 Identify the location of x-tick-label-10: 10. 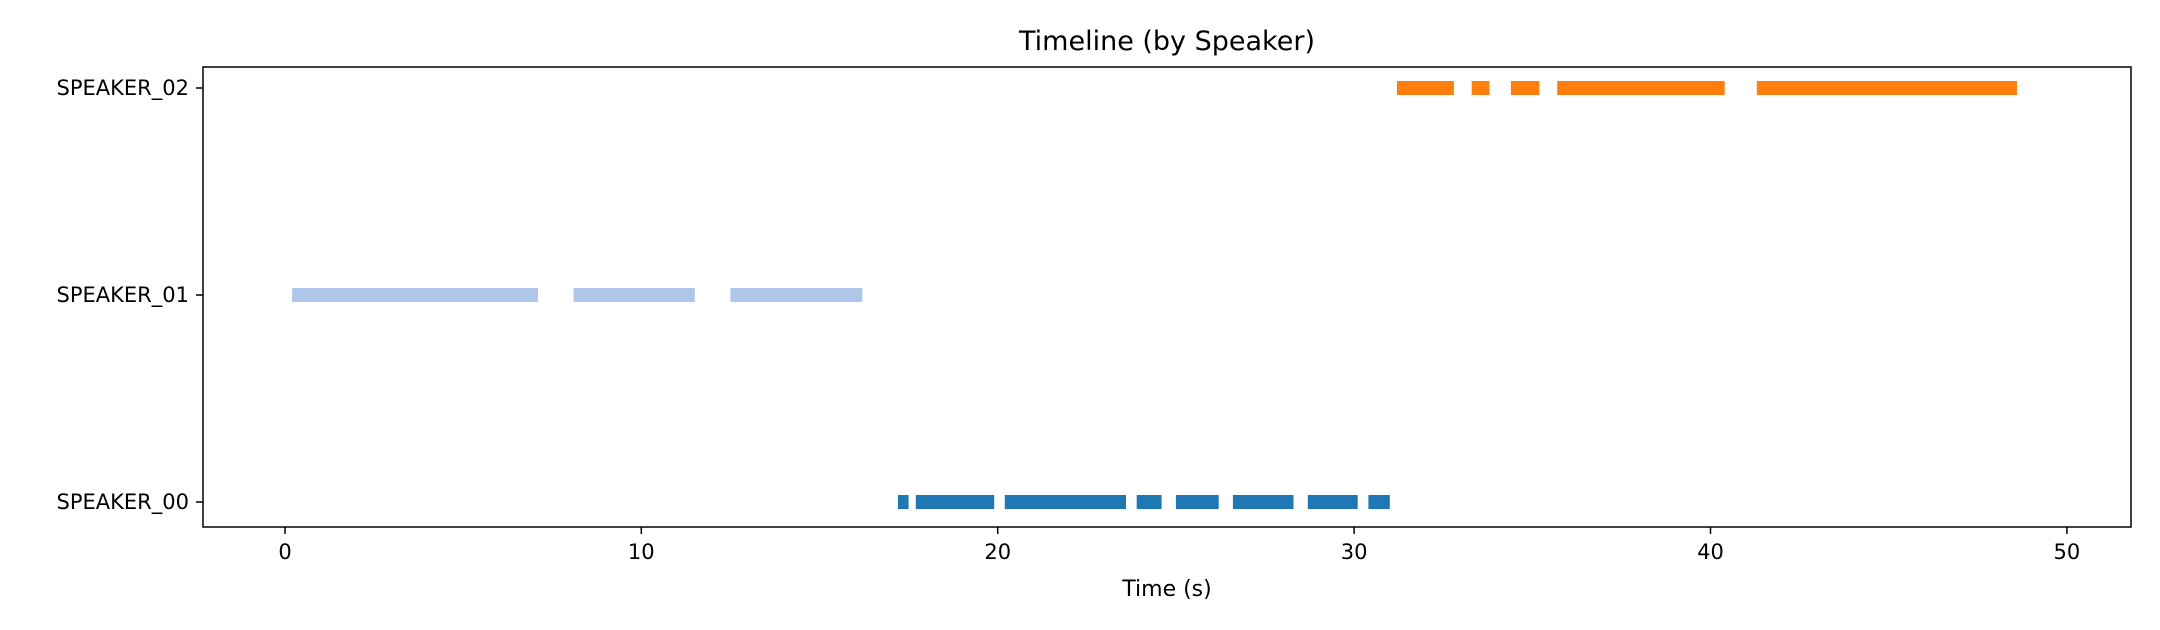
(641, 552).